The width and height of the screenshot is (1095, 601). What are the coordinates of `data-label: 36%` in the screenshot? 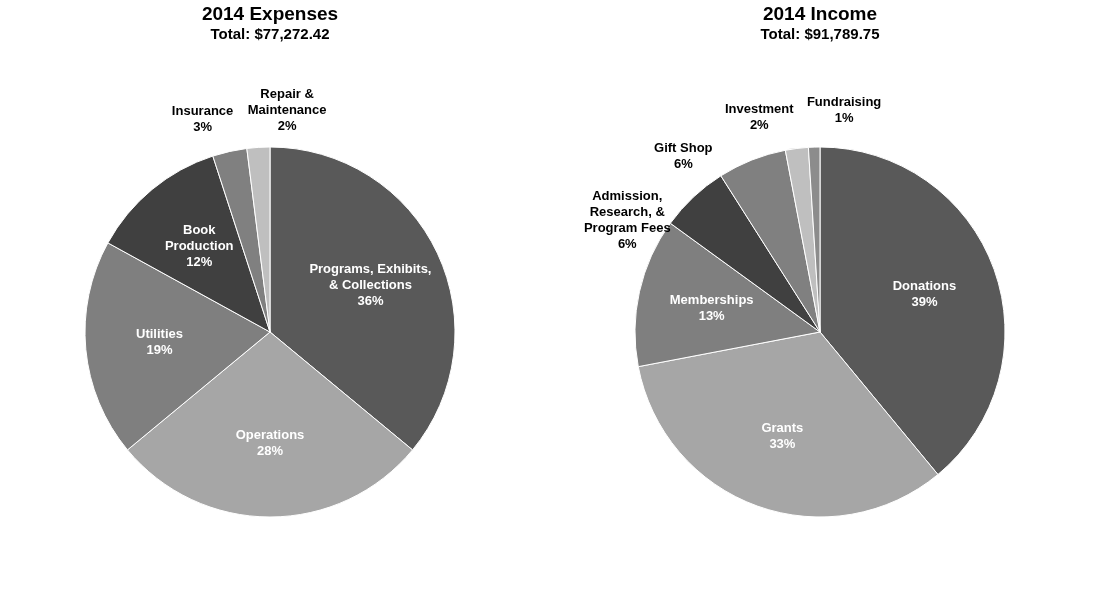 It's located at (370, 300).